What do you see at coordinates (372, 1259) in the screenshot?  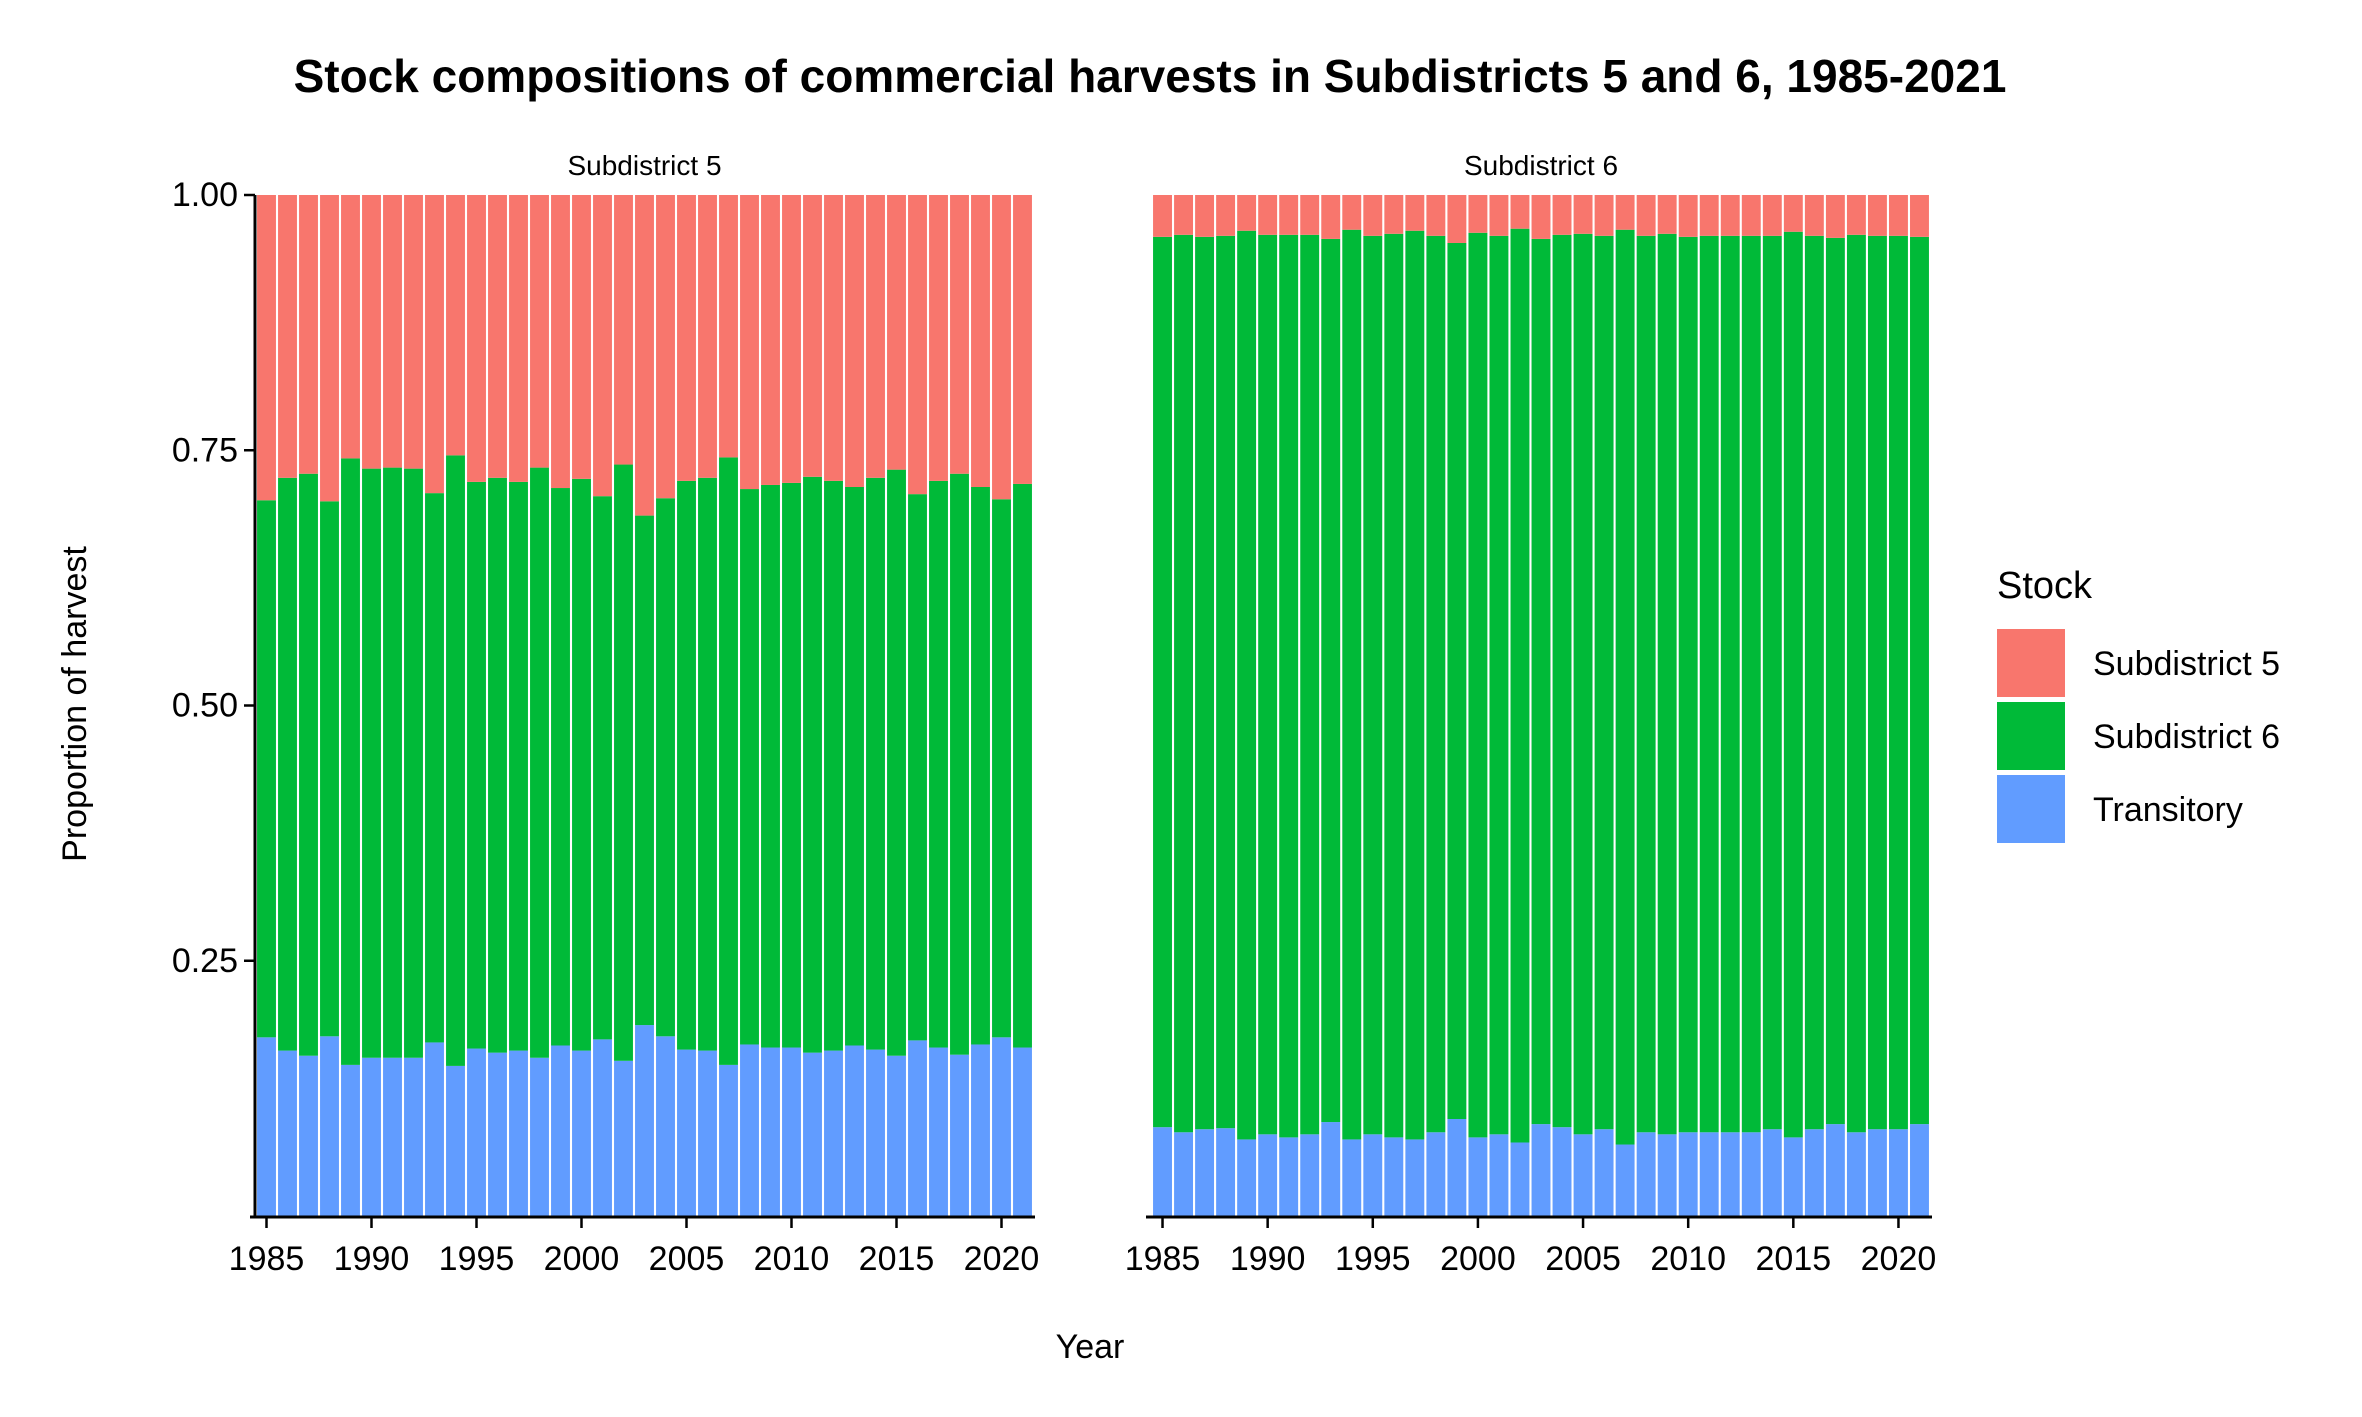 I see `x-tick-label: 1990` at bounding box center [372, 1259].